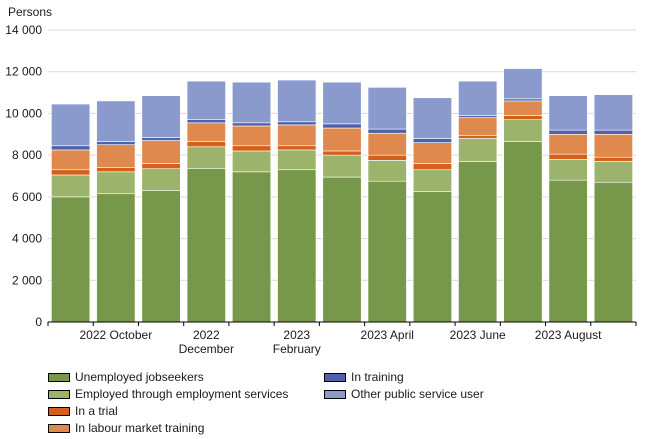 This screenshot has height=439, width=649. I want to click on x-tick-label-line: February, so click(297, 349).